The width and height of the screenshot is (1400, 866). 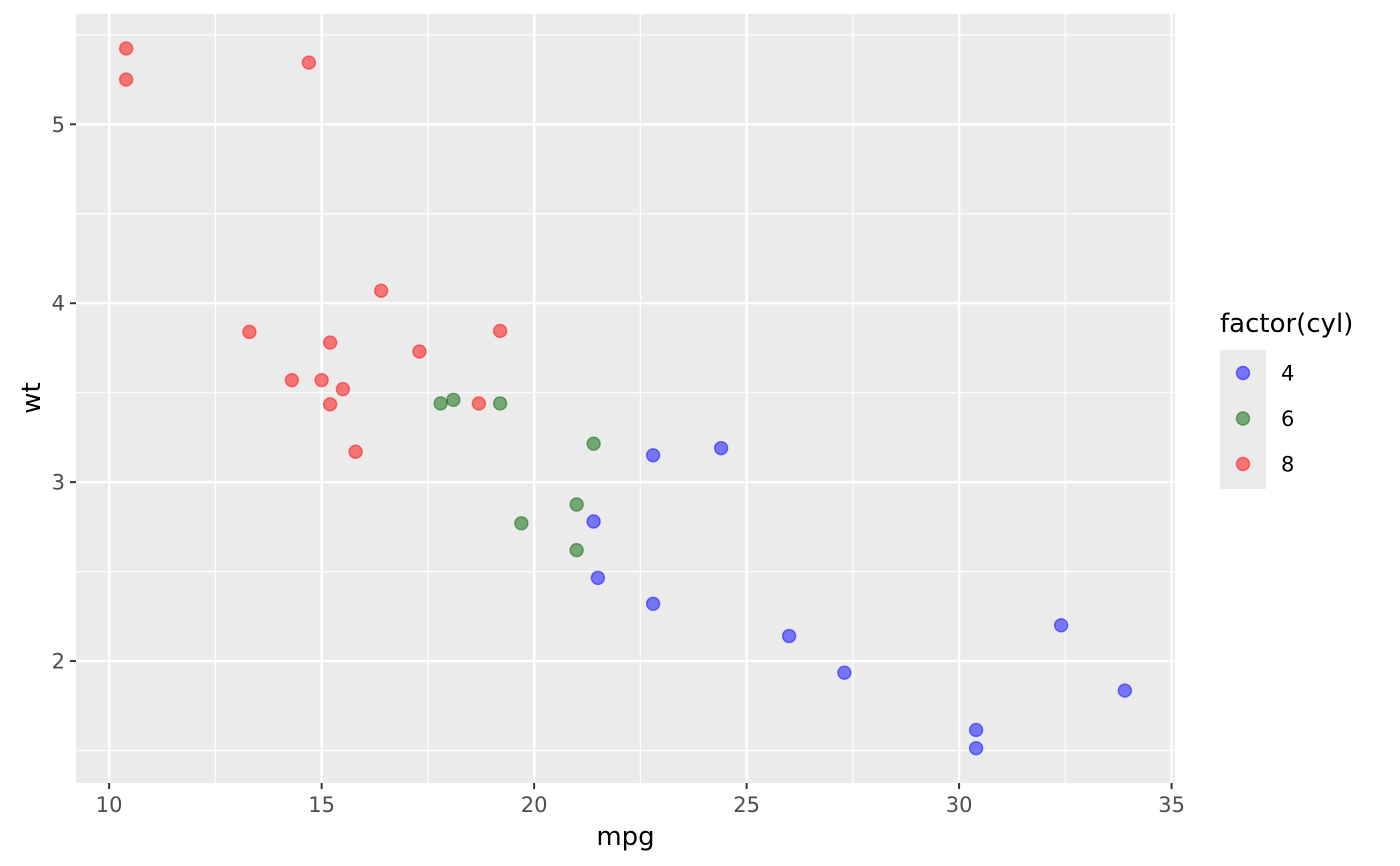 I want to click on y-tick-label: 5, so click(x=58, y=125).